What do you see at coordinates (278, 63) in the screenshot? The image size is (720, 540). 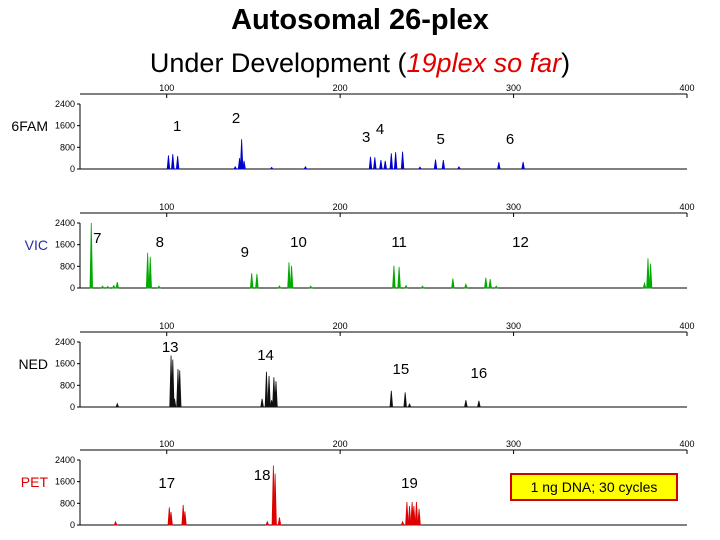 I see `subtitle-prefix: Under Development (` at bounding box center [278, 63].